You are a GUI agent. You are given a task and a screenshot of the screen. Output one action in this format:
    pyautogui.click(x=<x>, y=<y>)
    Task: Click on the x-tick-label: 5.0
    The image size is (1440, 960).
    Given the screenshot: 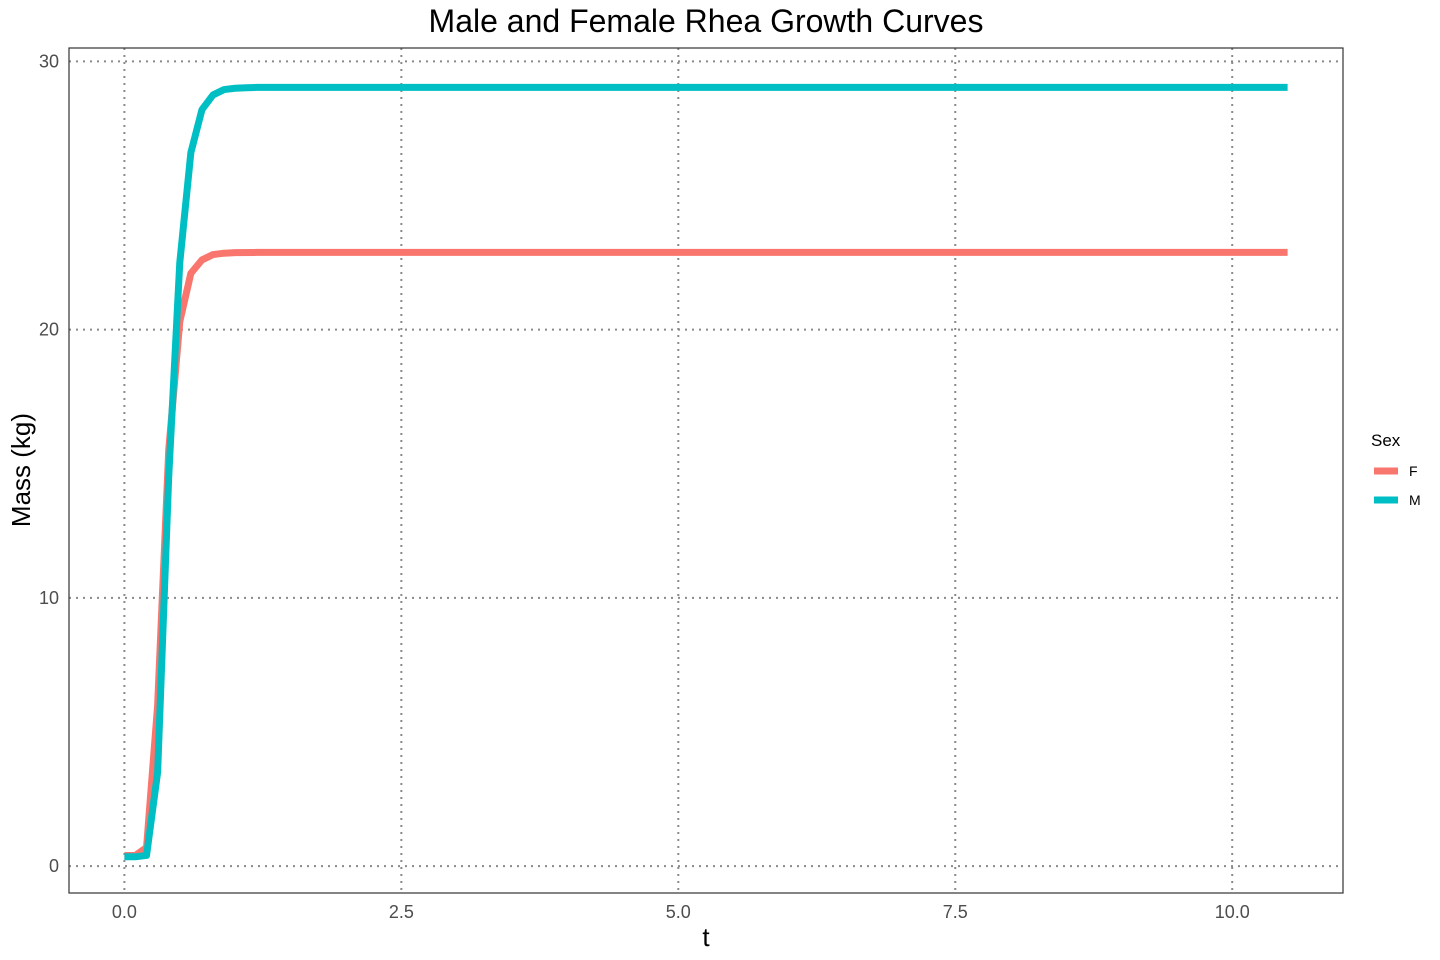 What is the action you would take?
    pyautogui.click(x=678, y=912)
    